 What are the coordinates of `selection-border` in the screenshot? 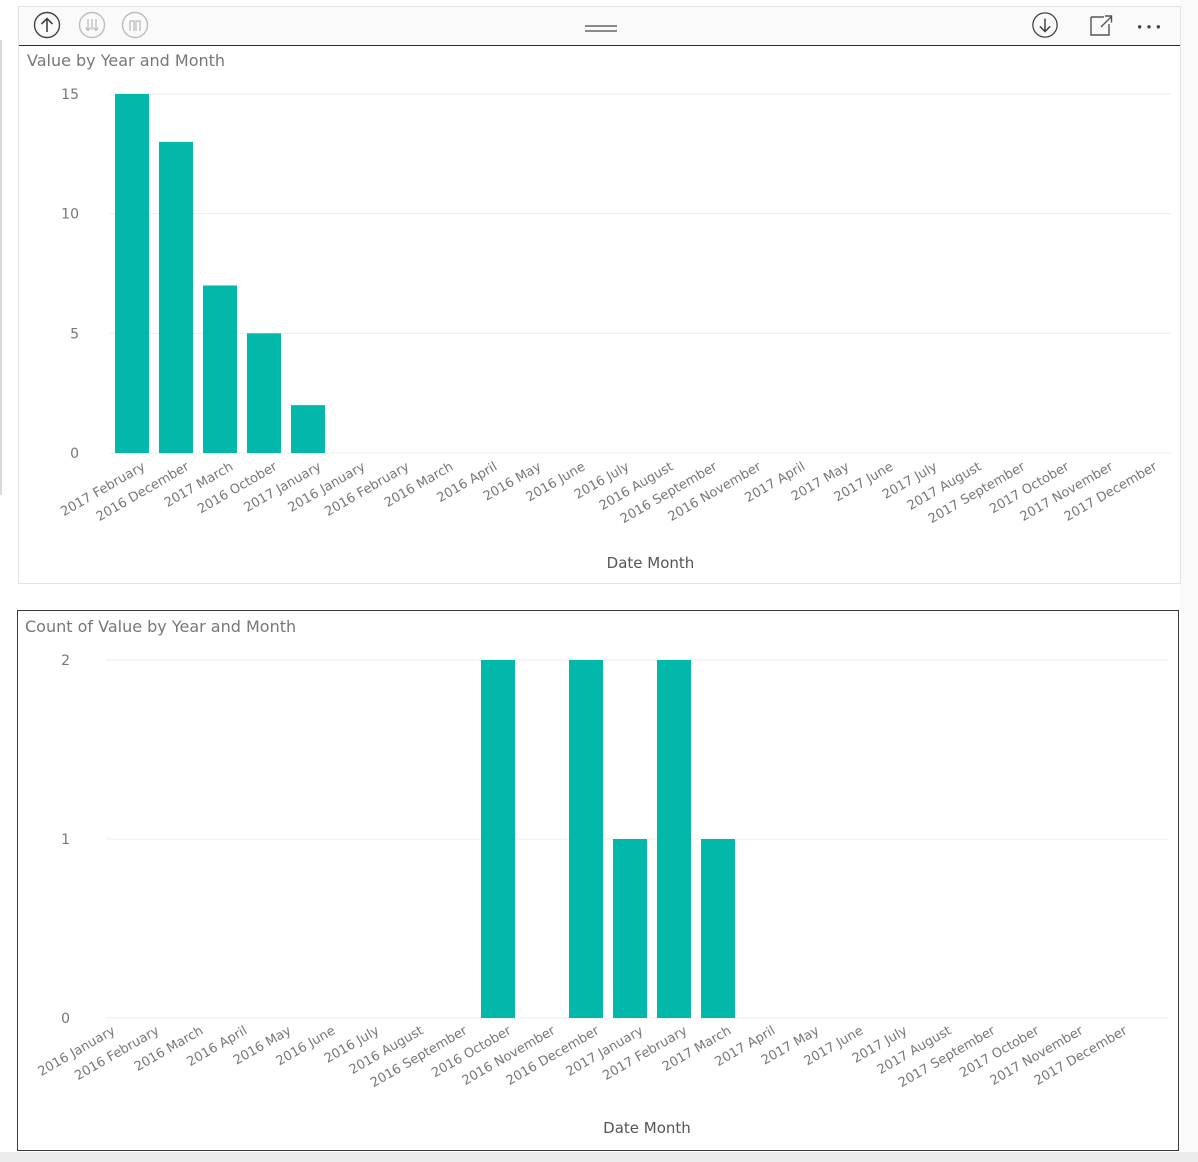 It's located at (599, 45).